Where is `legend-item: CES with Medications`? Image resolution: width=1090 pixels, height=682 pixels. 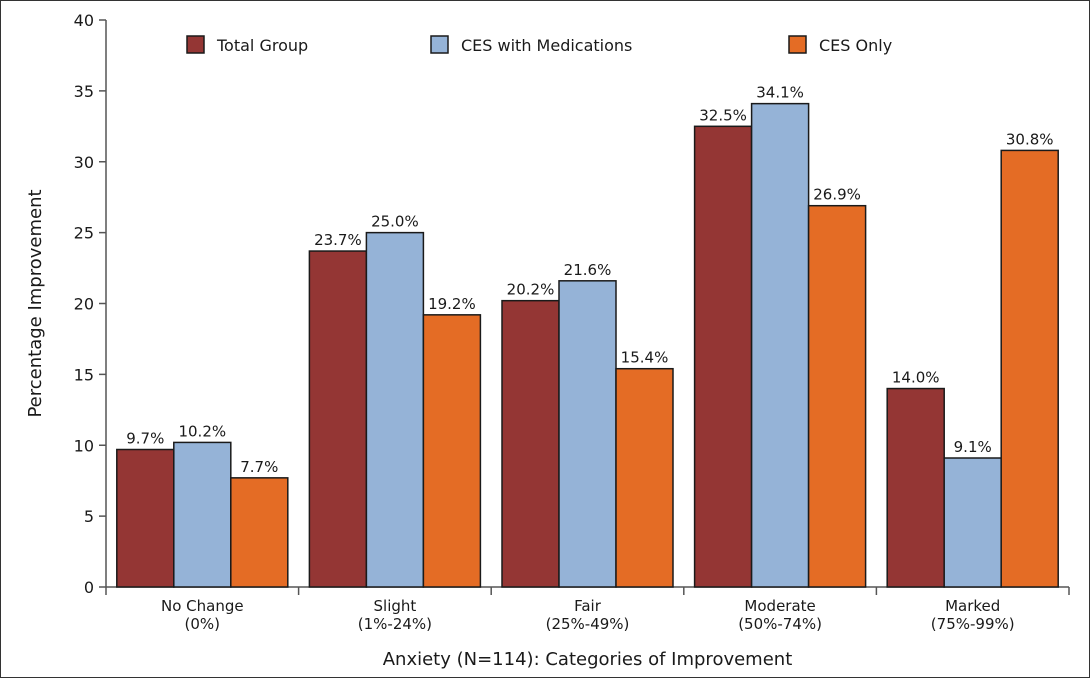
legend-item: CES with Medications is located at coordinates (531, 45).